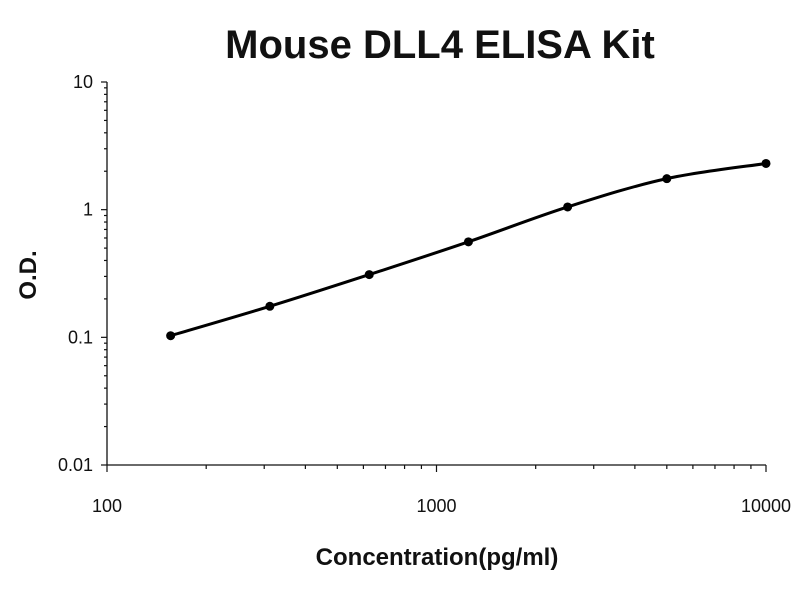  I want to click on y-tick-label: 0.01, so click(75, 465).